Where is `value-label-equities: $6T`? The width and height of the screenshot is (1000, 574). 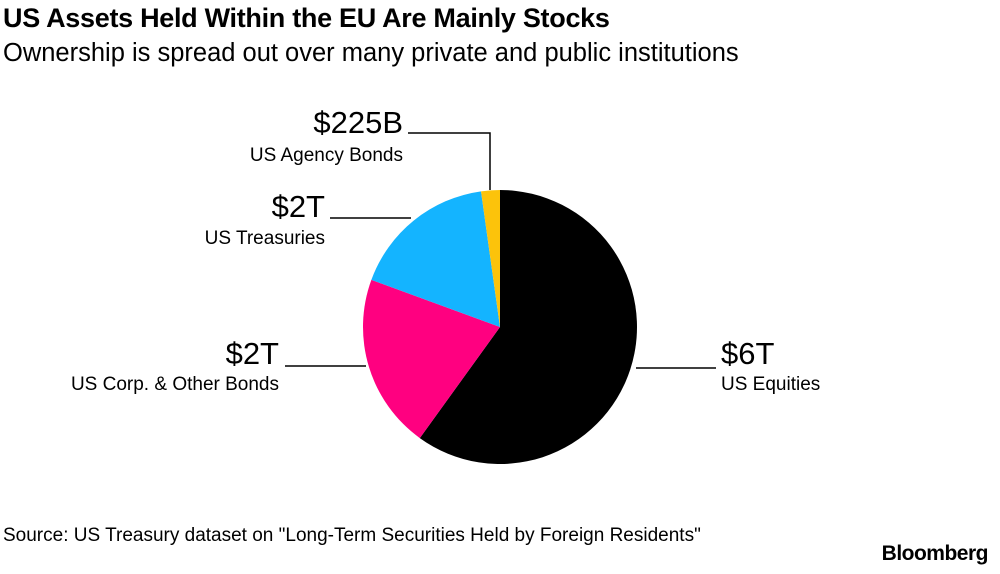
value-label-equities: $6T is located at coordinates (747, 353).